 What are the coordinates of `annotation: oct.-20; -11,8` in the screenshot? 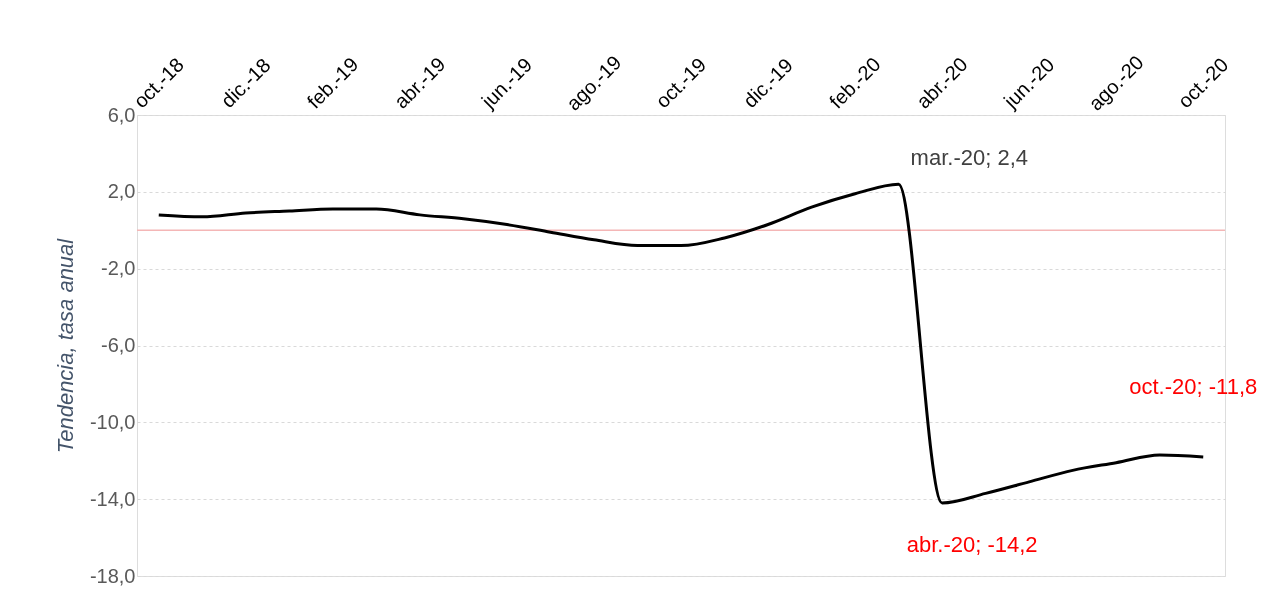 It's located at (1193, 386).